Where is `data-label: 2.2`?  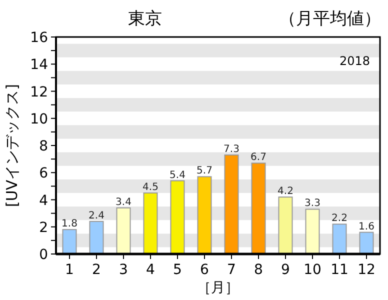
data-label: 2.2 is located at coordinates (340, 218).